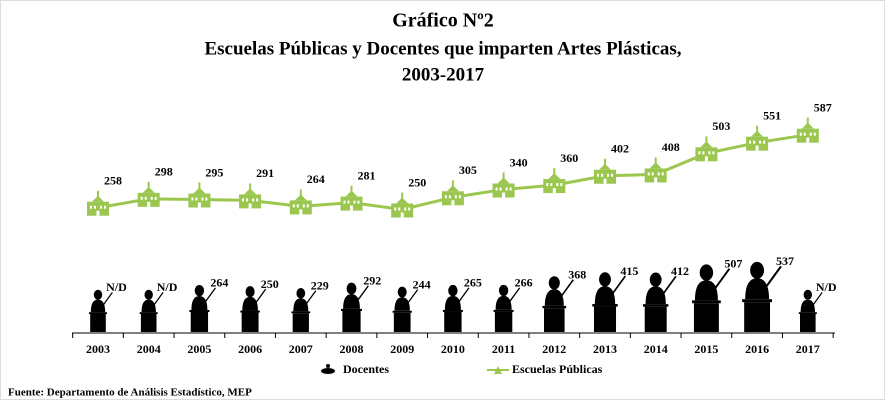 The image size is (885, 400). What do you see at coordinates (785, 261) in the screenshot?
I see `data-label: 537` at bounding box center [785, 261].